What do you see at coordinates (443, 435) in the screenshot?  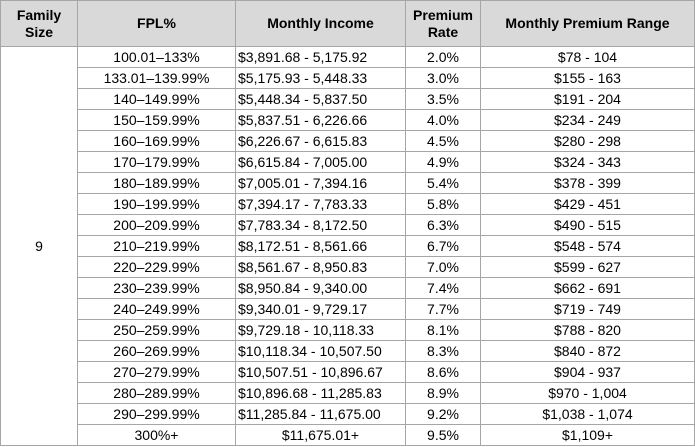 I see `table-cell: 9.5%` at bounding box center [443, 435].